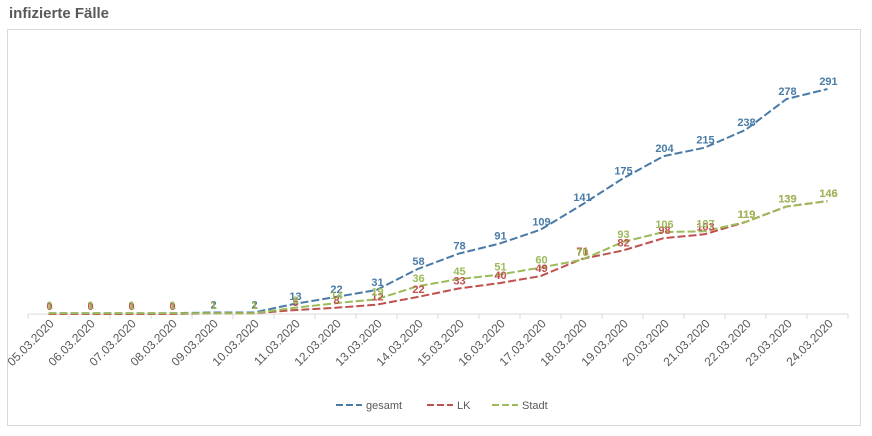  I want to click on legend-label-lk: LK, so click(464, 406).